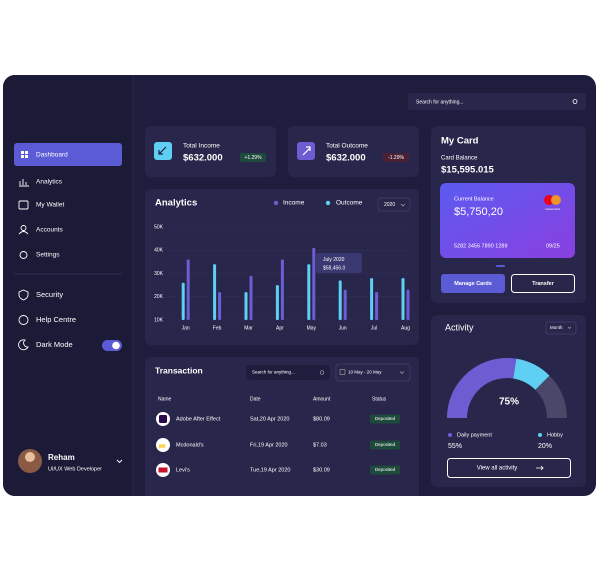  Describe the element at coordinates (269, 419) in the screenshot. I see `cell: Sat,20 Apr 2020` at that location.